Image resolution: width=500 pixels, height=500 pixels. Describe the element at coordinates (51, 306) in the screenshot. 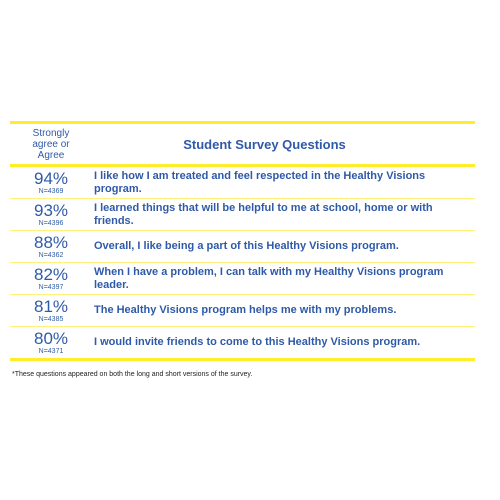

I see `percent-value: 81%` at that location.